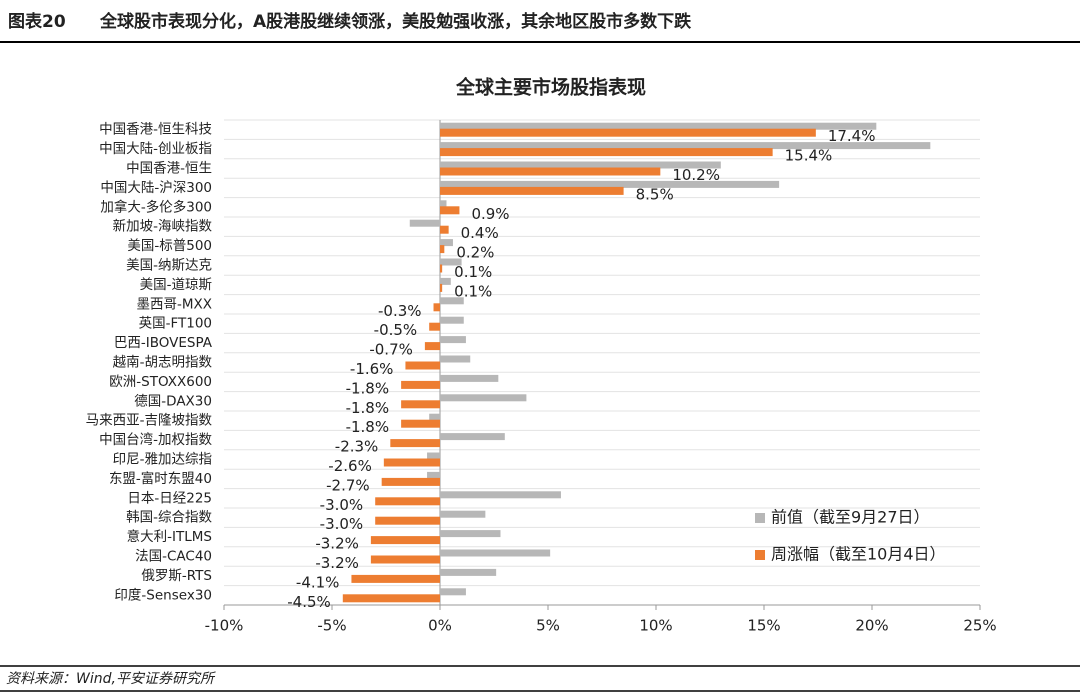 This screenshot has height=699, width=1080. What do you see at coordinates (400, 311) in the screenshot?
I see `data-label: -0.3%` at bounding box center [400, 311].